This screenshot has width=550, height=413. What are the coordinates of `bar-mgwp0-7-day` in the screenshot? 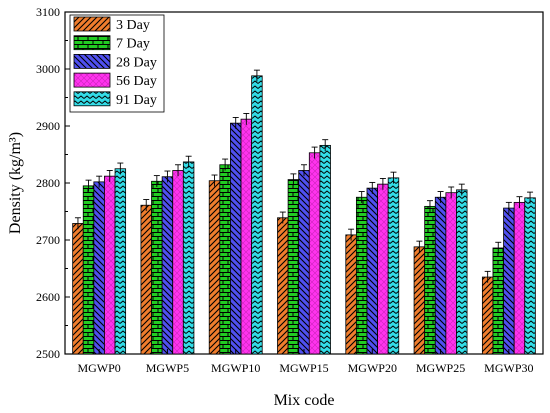 It's located at (88, 270).